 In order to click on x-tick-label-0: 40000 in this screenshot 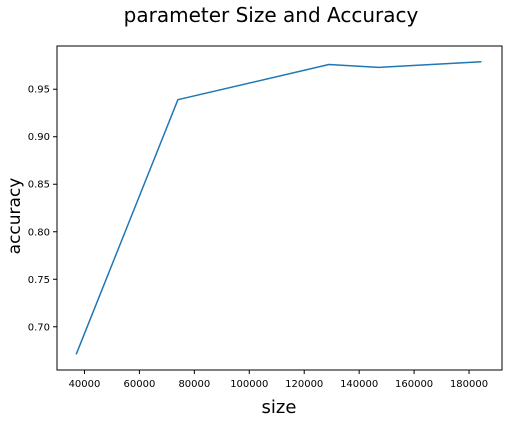, I will do `click(85, 384)`.